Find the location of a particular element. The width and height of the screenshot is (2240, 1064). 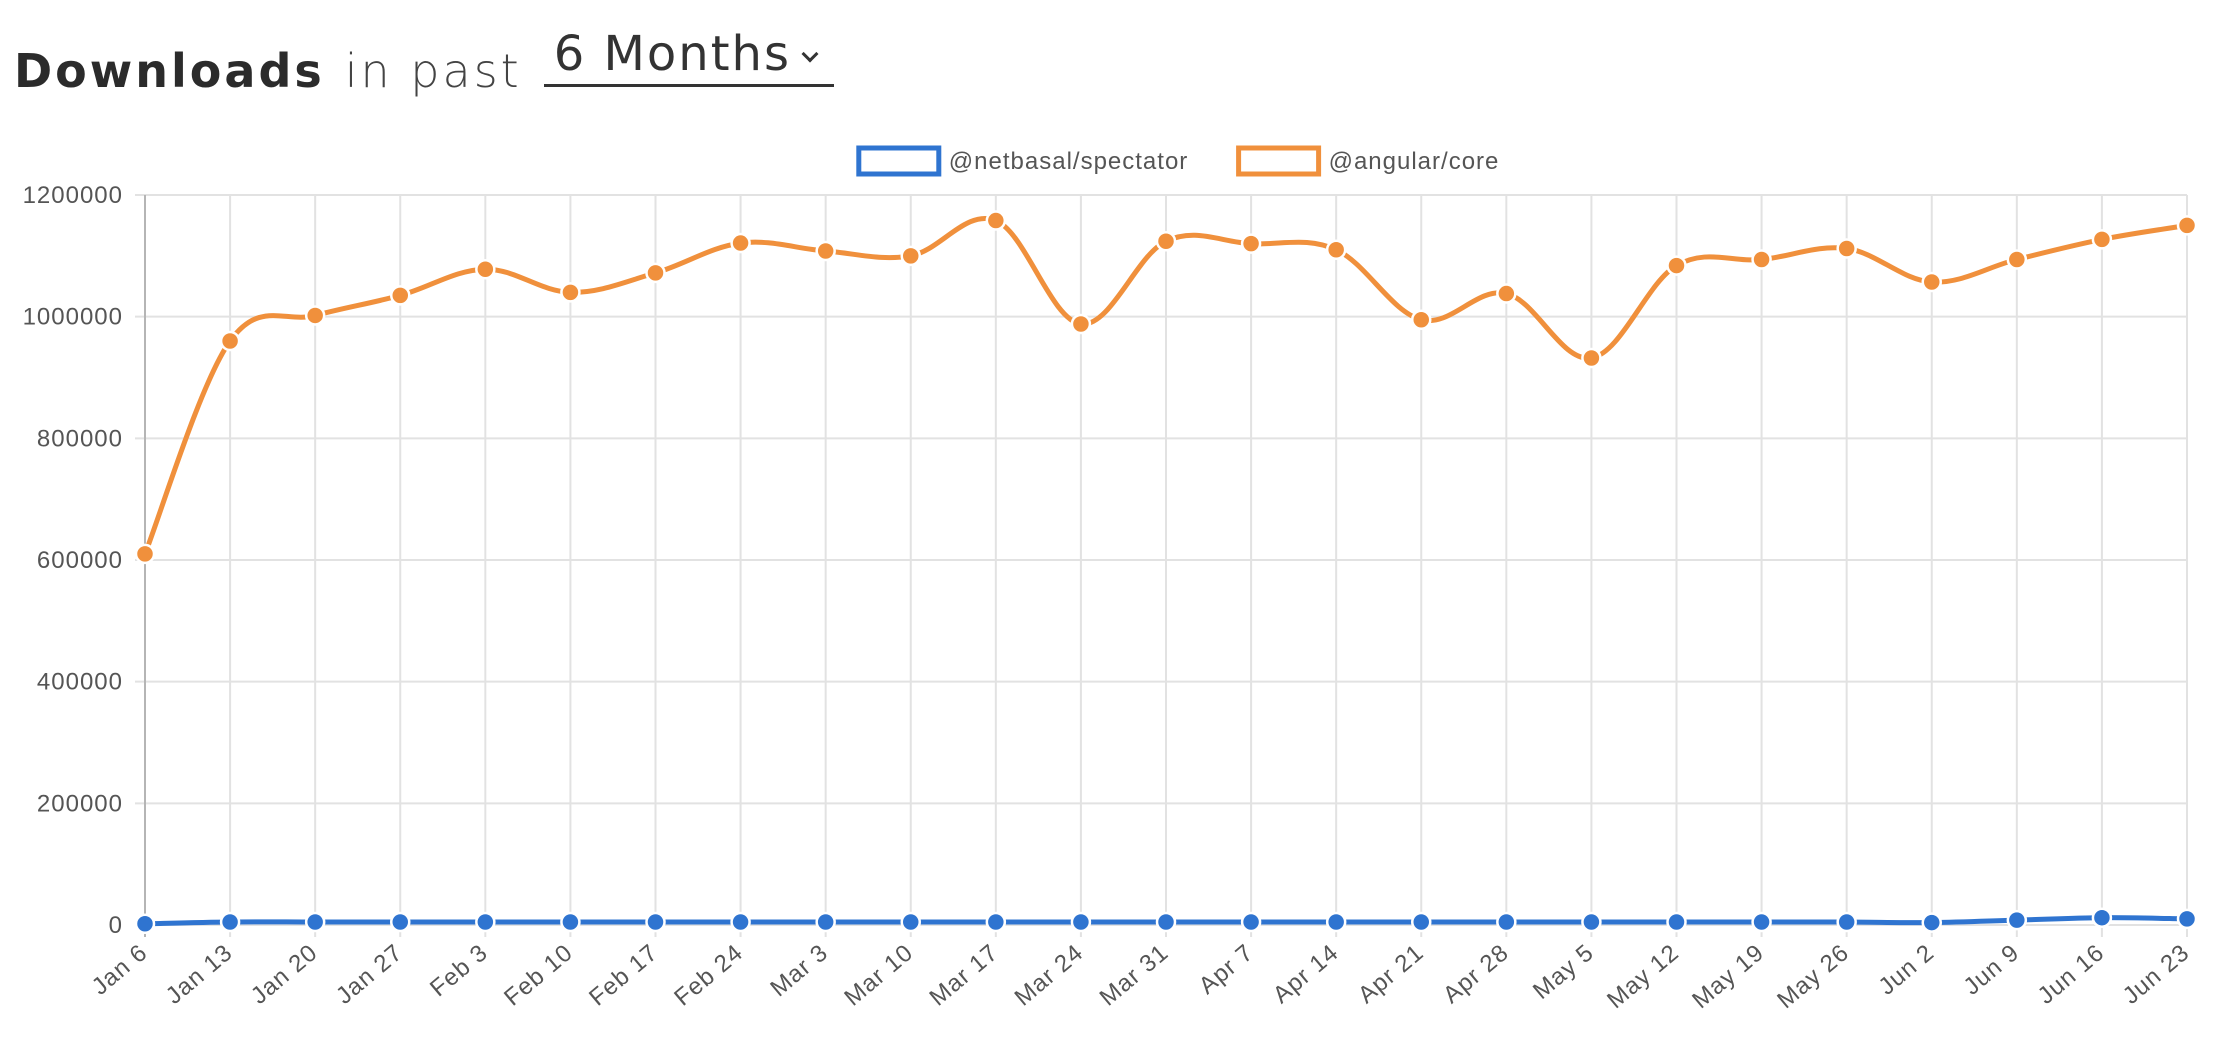

x-tick-label: Apr 28 is located at coordinates (1476, 974).